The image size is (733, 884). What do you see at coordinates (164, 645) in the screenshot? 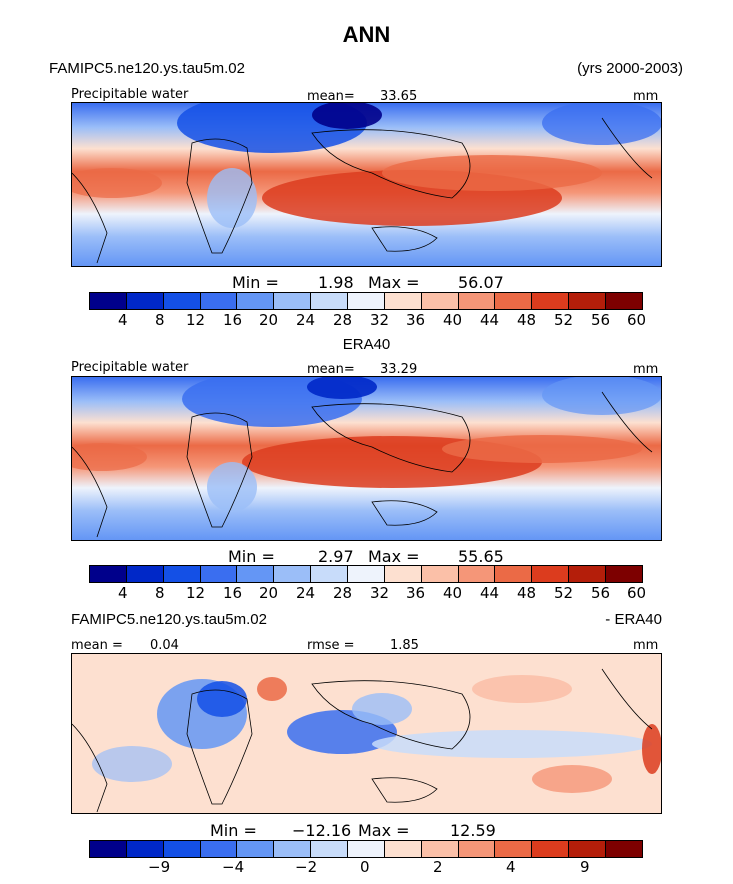
I see `panel3-mean-value: 0.04` at bounding box center [164, 645].